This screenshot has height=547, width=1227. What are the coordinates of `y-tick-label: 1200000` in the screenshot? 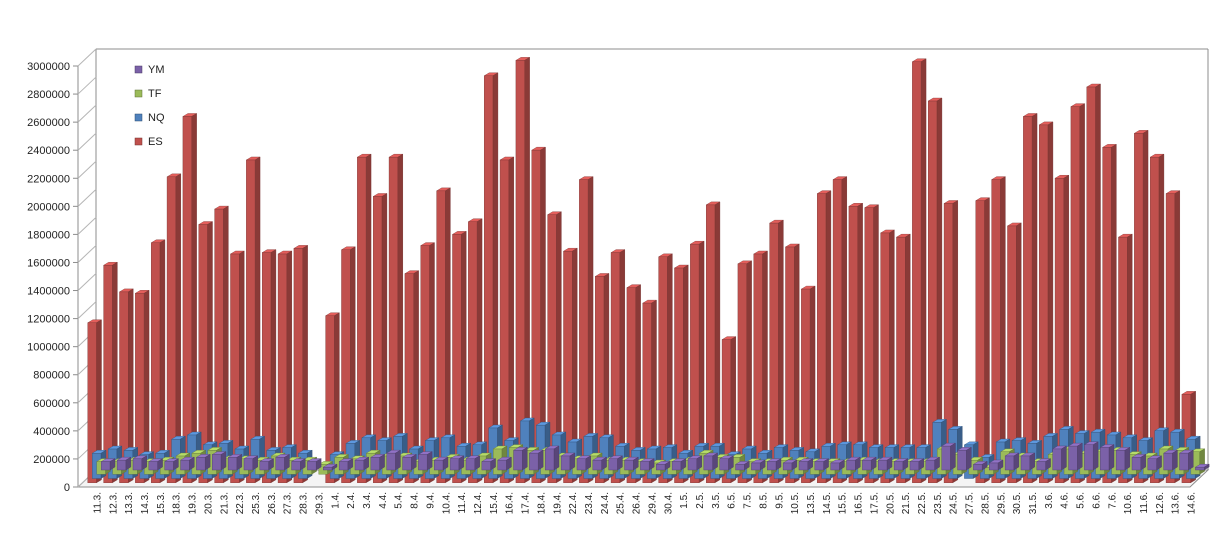 It's located at (48, 320).